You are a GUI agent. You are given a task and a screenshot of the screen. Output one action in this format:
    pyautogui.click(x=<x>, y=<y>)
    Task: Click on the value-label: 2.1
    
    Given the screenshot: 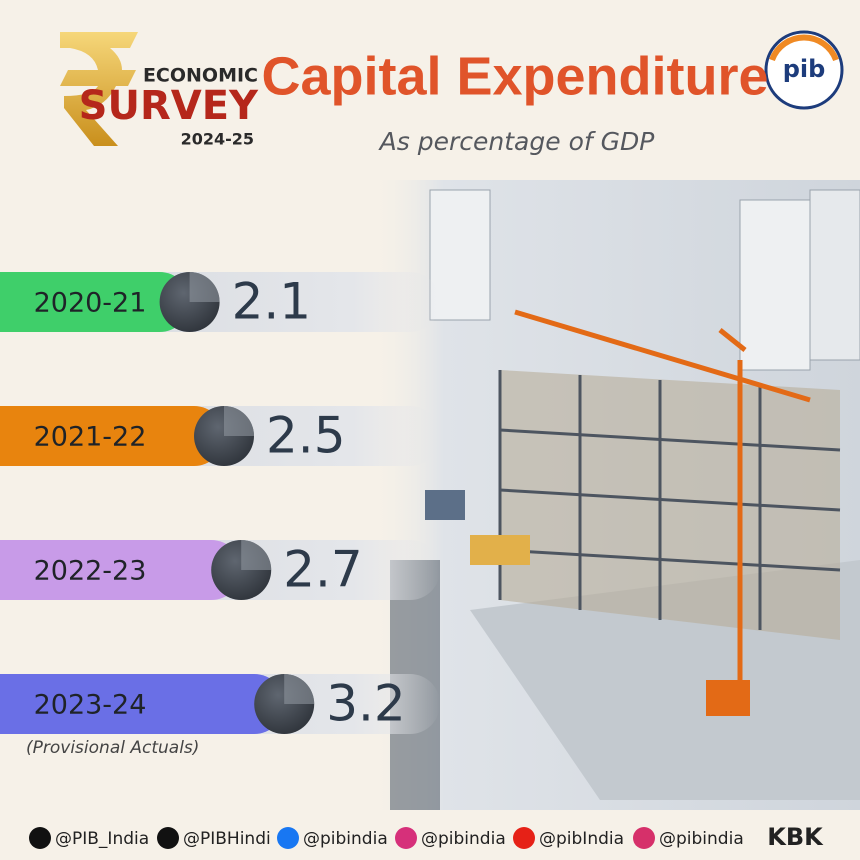 What is the action you would take?
    pyautogui.click(x=272, y=302)
    